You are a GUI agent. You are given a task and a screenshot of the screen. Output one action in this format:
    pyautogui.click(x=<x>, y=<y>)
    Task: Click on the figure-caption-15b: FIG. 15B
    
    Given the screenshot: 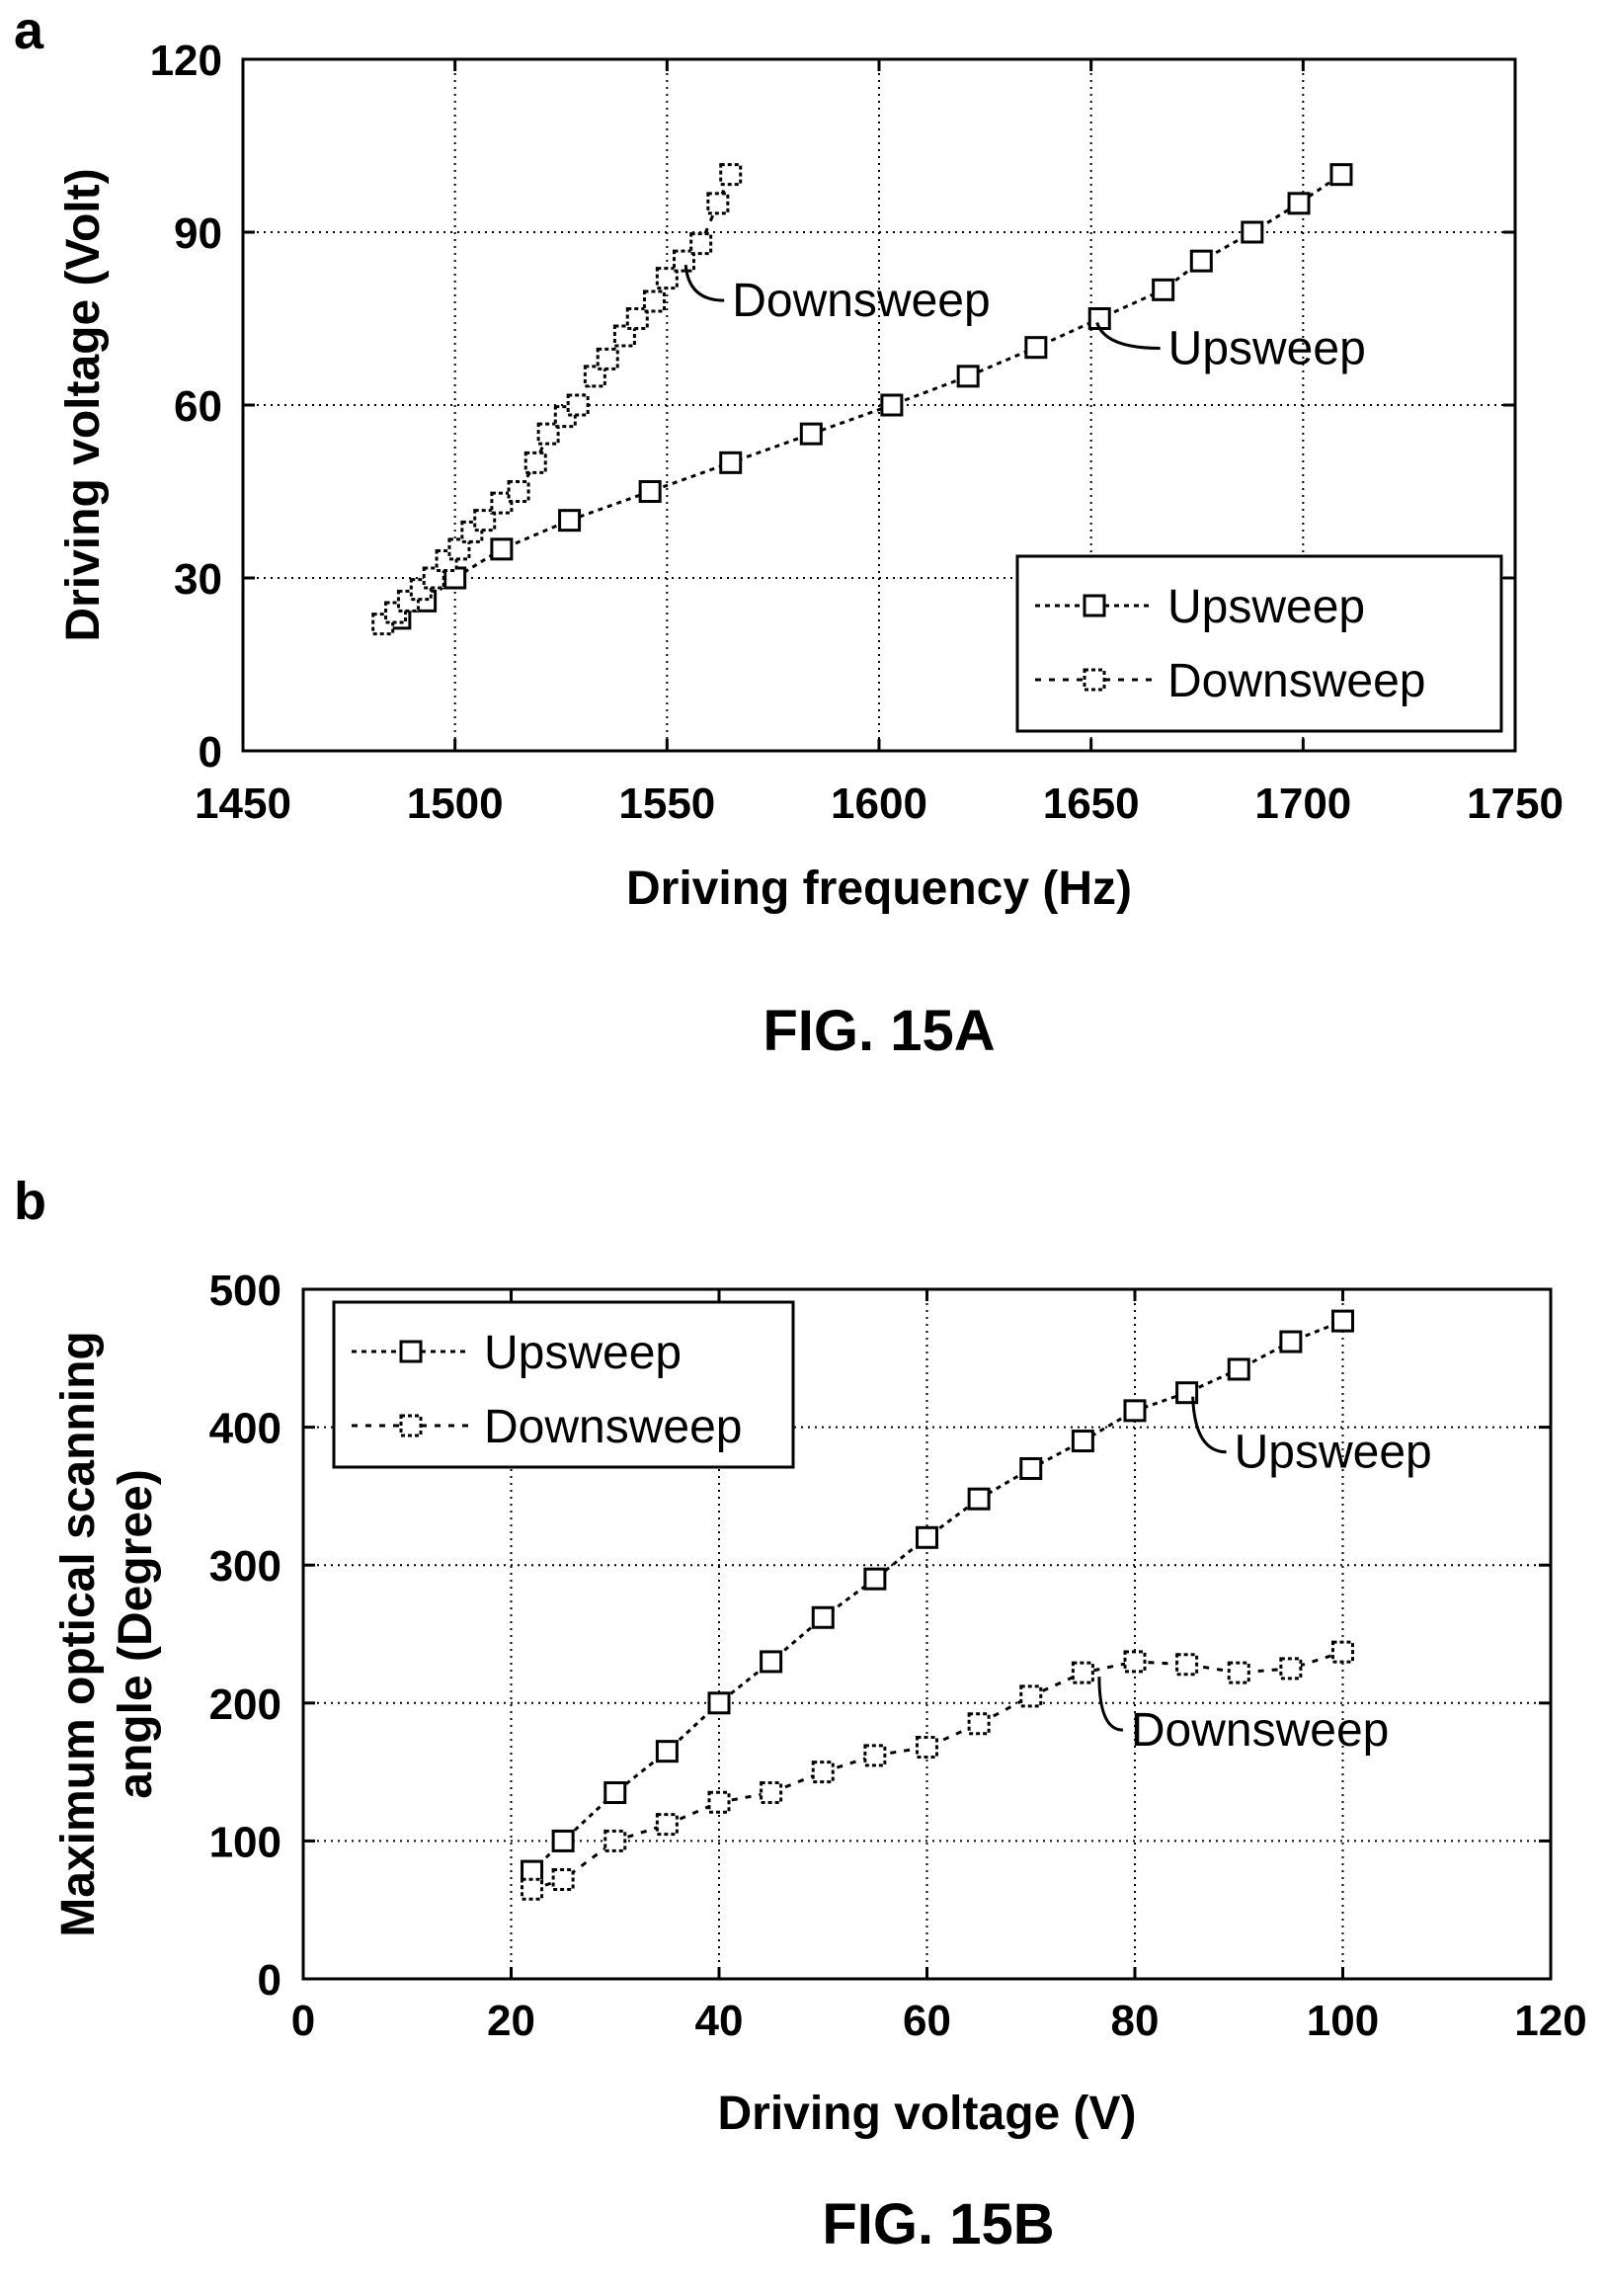 What is the action you would take?
    pyautogui.click(x=938, y=2224)
    